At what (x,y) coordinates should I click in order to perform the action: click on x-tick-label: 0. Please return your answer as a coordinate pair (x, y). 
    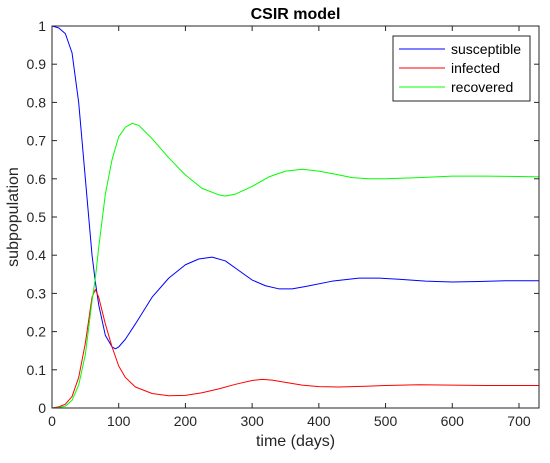
    Looking at the image, I should click on (52, 421).